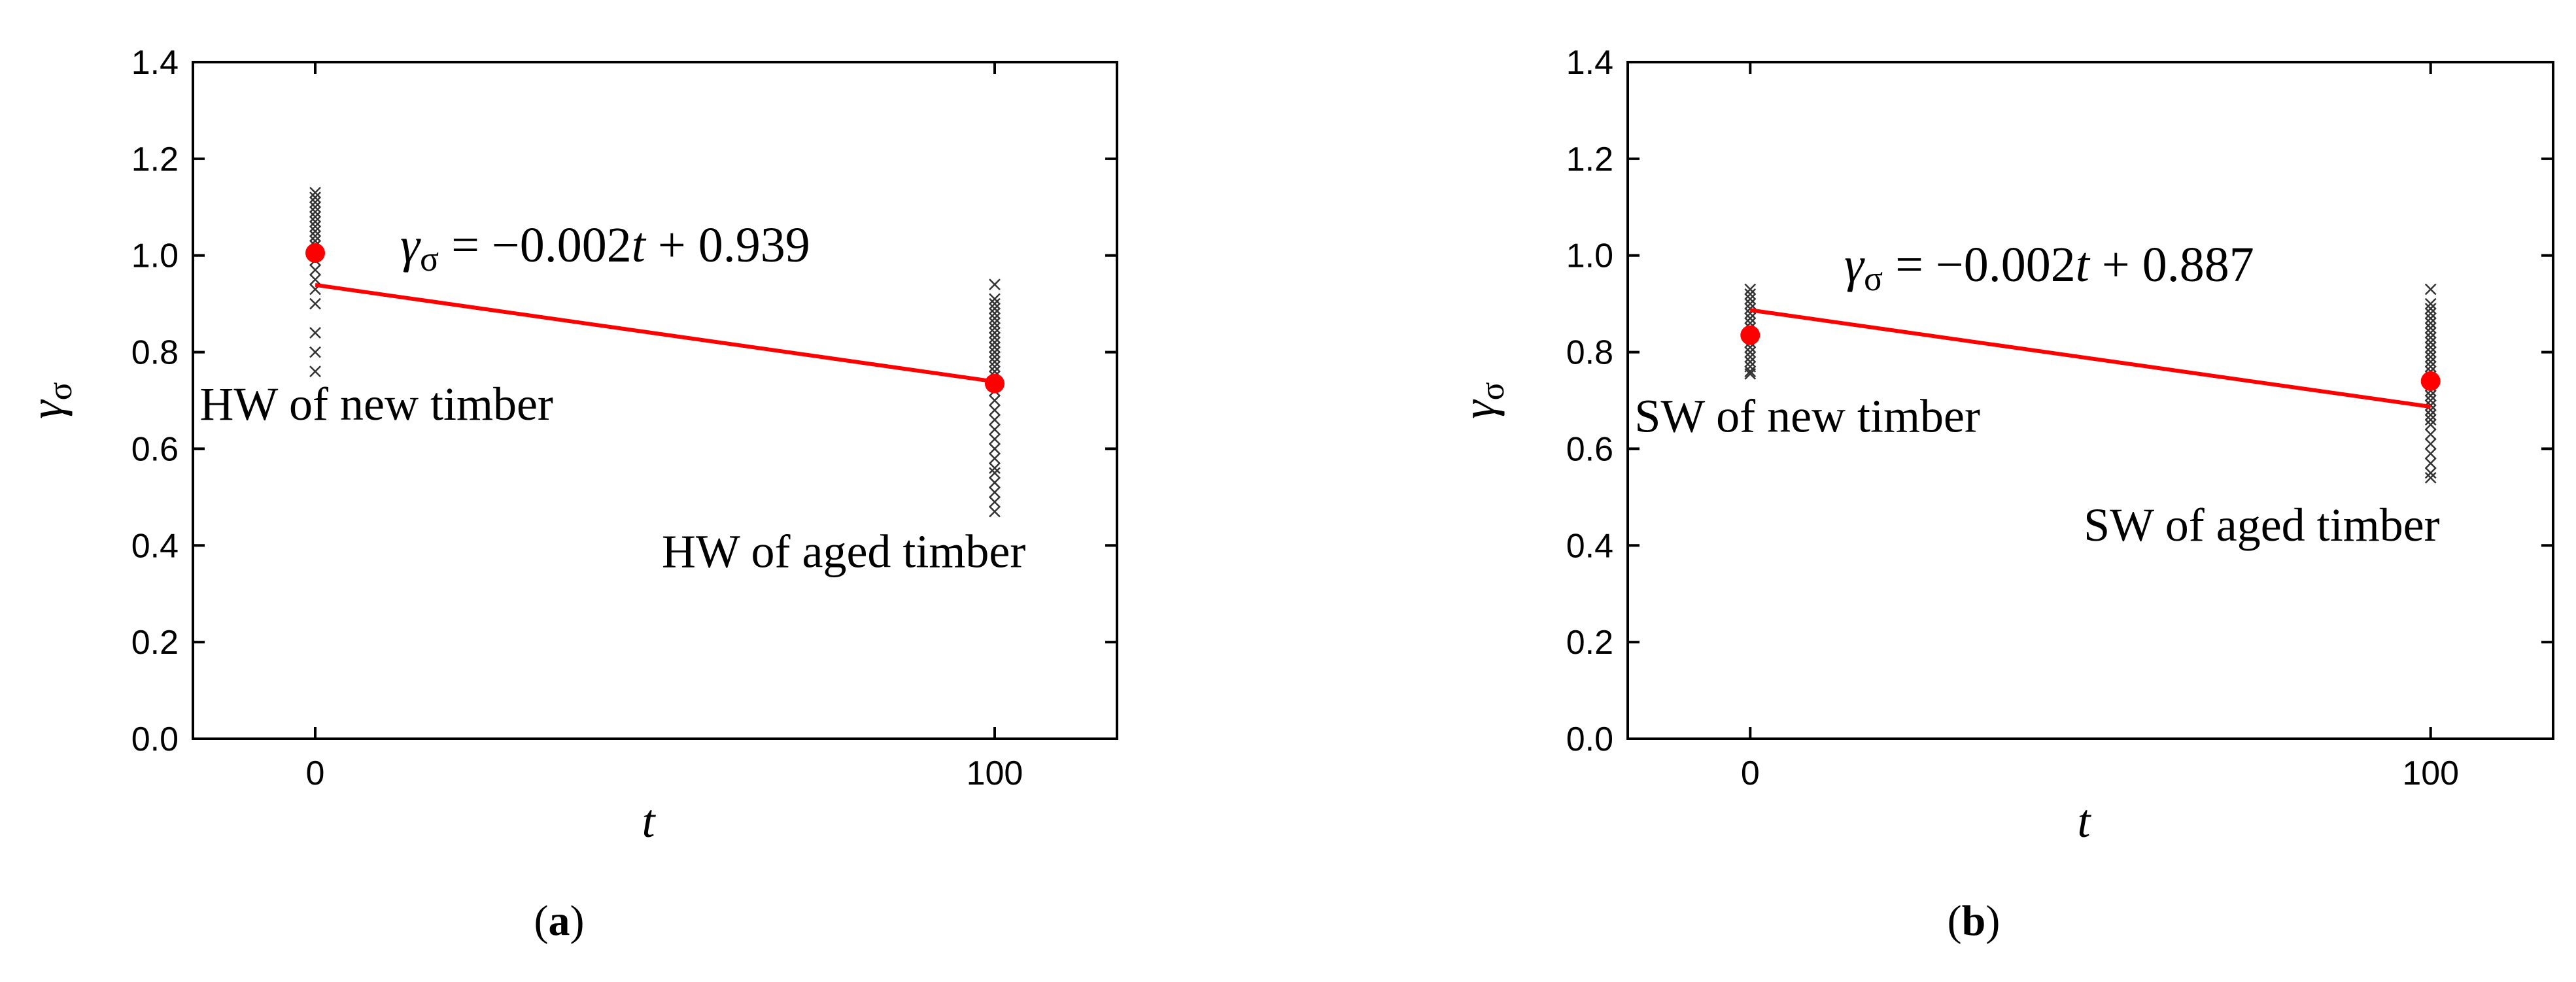 This screenshot has width=2576, height=982. What do you see at coordinates (559, 921) in the screenshot?
I see `panel-label: (a)` at bounding box center [559, 921].